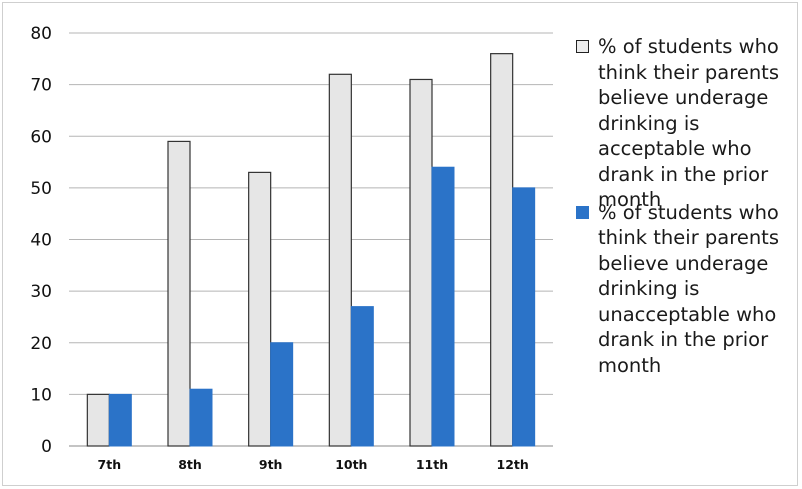  What do you see at coordinates (201, 417) in the screenshot?
I see `bar-unacceptable-8th` at bounding box center [201, 417].